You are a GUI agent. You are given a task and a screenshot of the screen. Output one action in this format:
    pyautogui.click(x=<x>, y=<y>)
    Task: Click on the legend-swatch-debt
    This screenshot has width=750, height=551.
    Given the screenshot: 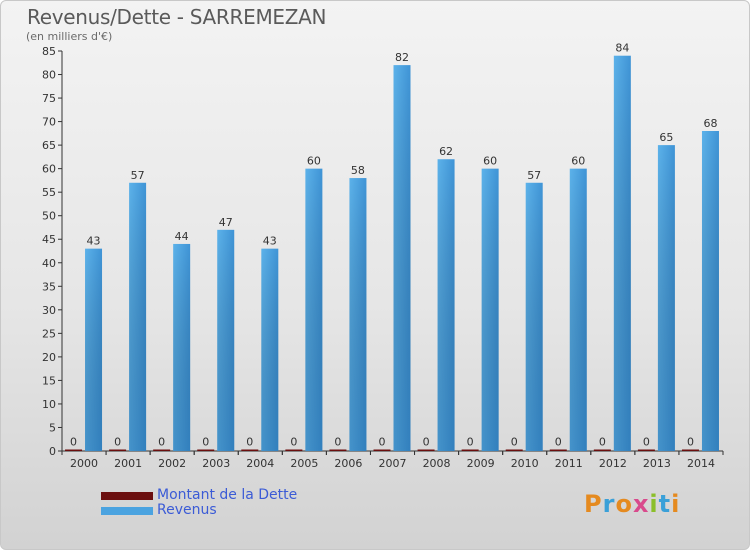 What is the action you would take?
    pyautogui.click(x=127, y=496)
    